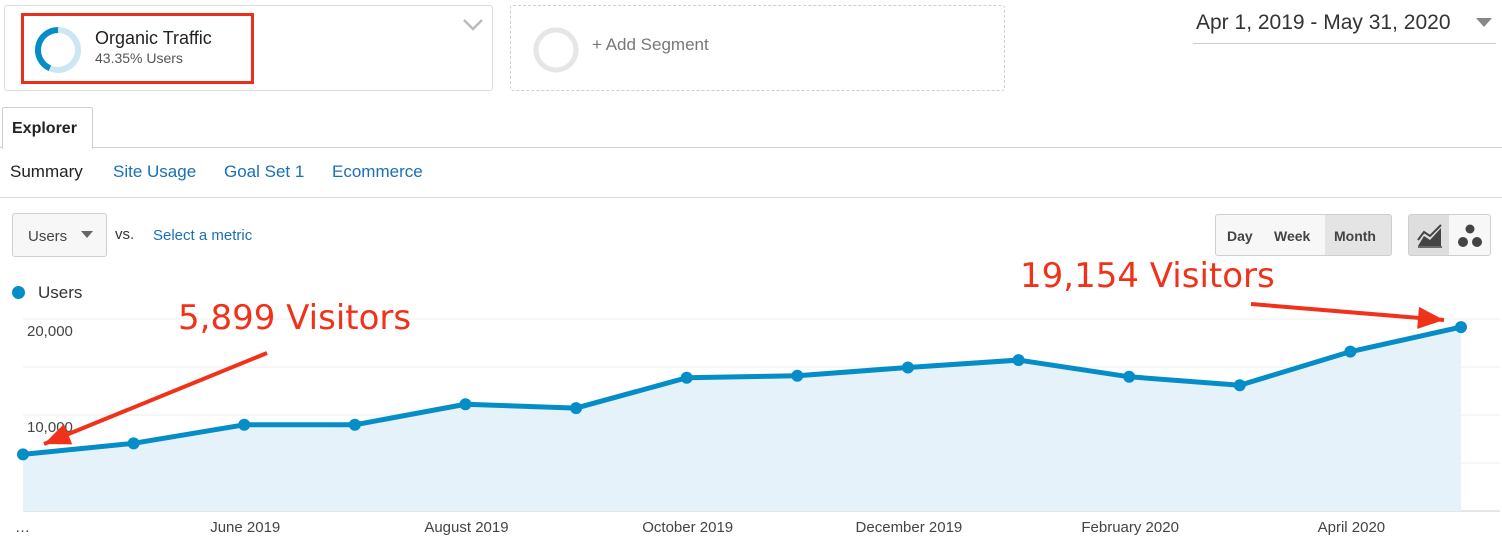 The height and width of the screenshot is (541, 1502). Describe the element at coordinates (58, 50) in the screenshot. I see `segment-donut-icon` at that location.